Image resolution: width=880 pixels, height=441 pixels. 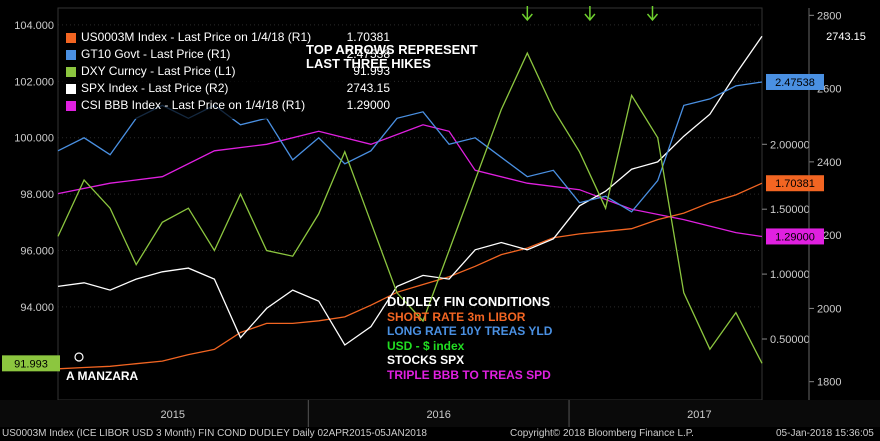 I want to click on dudley-line: USD - $ index, so click(x=426, y=345).